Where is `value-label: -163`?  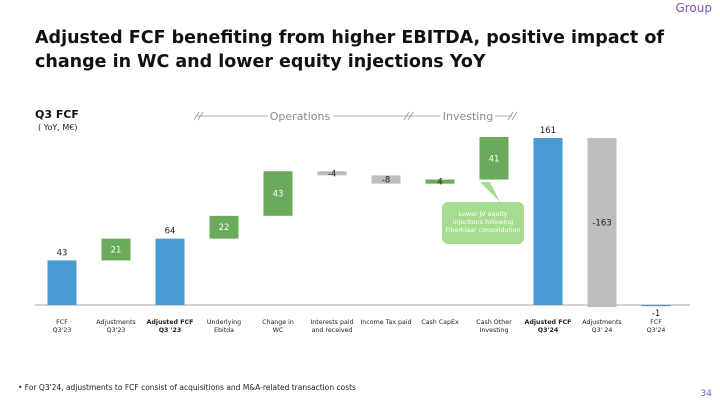 value-label: -163 is located at coordinates (601, 224).